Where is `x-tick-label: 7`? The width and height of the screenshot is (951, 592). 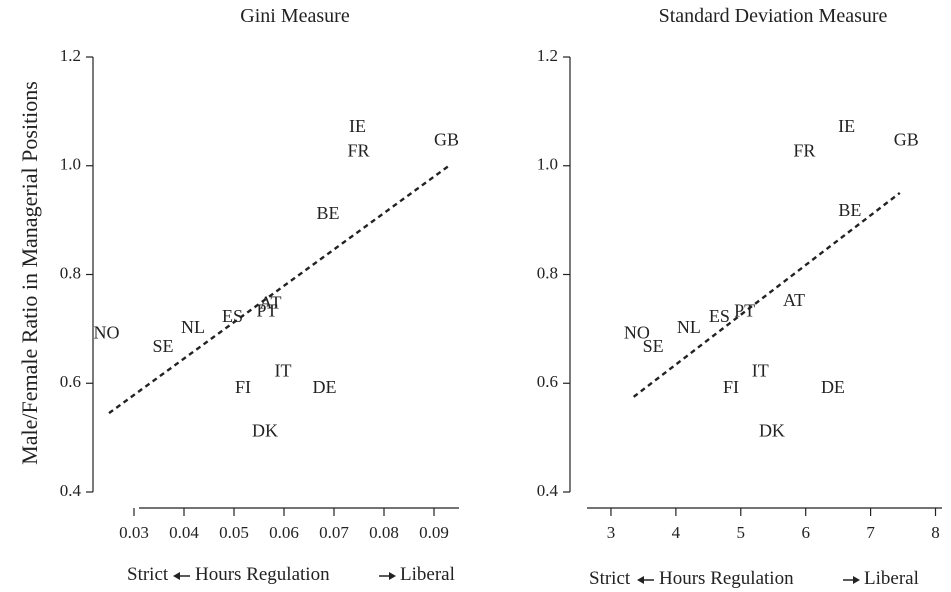 x-tick-label: 7 is located at coordinates (870, 532).